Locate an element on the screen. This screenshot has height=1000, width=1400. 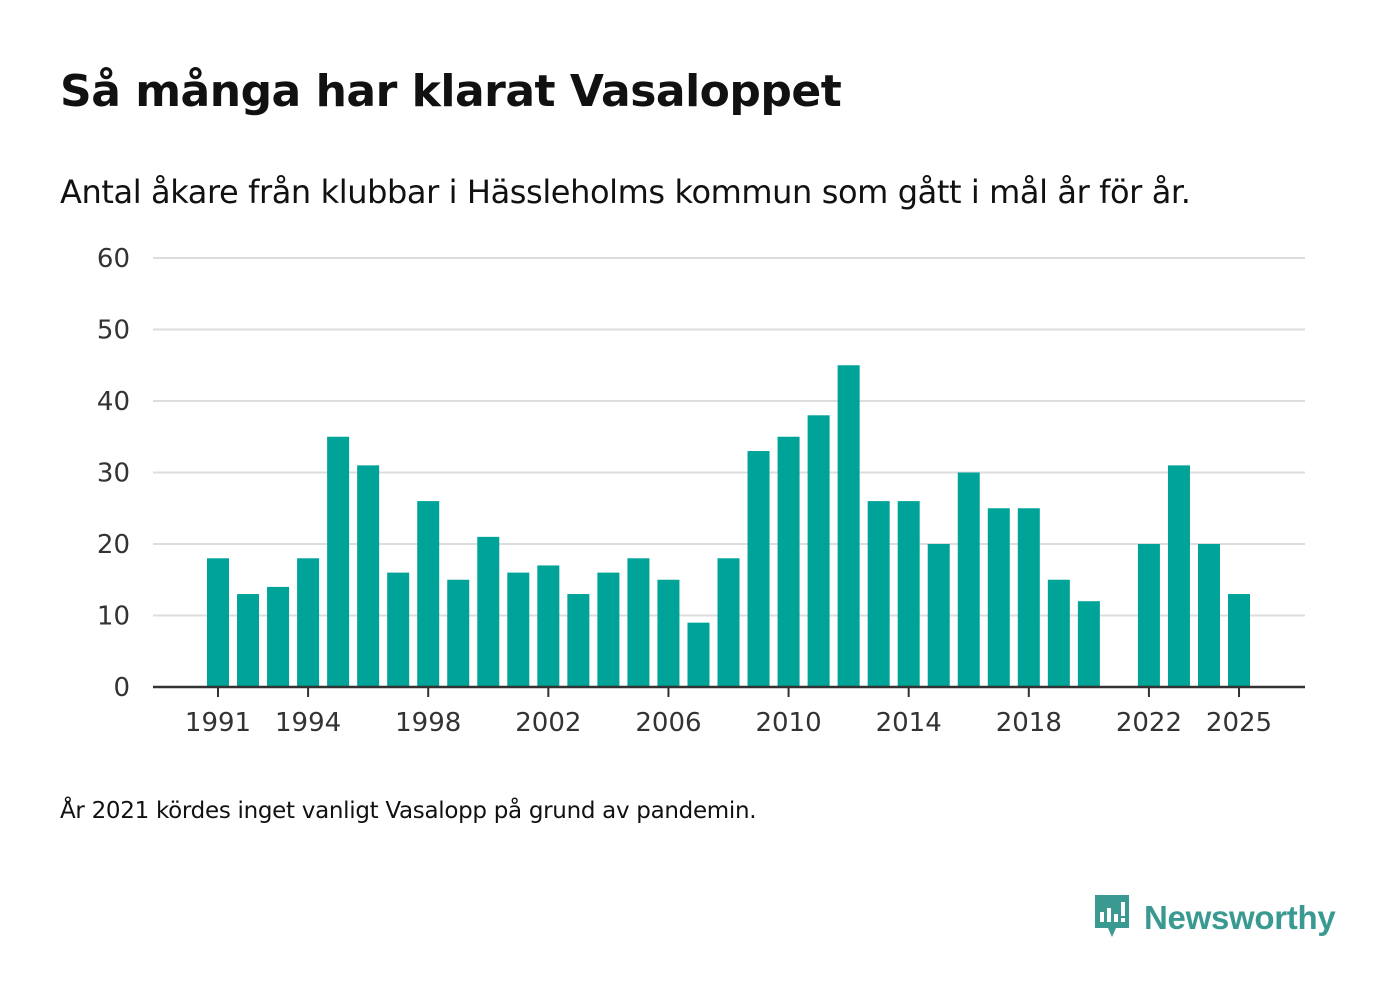
bar-2019 is located at coordinates (1058, 633).